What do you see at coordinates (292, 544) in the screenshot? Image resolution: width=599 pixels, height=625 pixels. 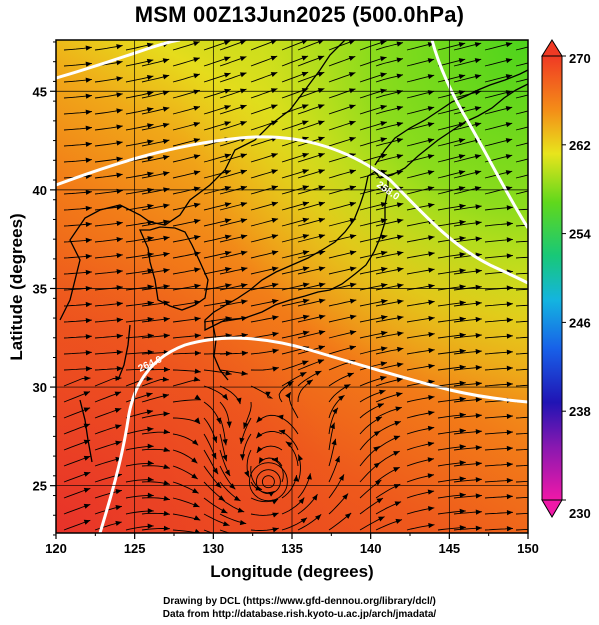 I see `x-axis-ticks: 120 125 130 135 140 145 150` at bounding box center [292, 544].